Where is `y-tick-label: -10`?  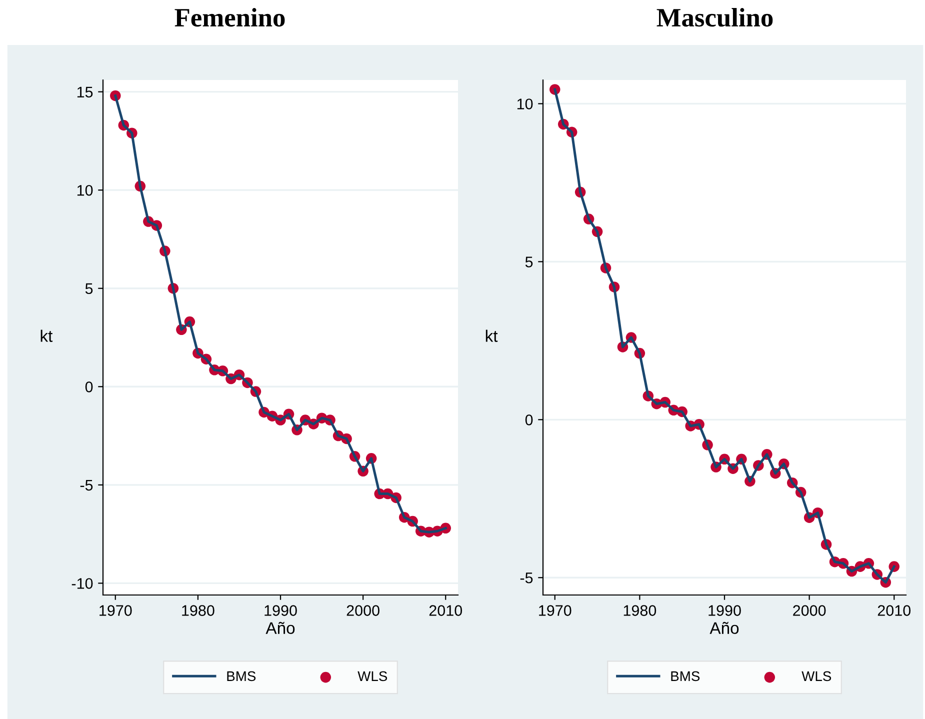 y-tick-label: -10 is located at coordinates (82, 583).